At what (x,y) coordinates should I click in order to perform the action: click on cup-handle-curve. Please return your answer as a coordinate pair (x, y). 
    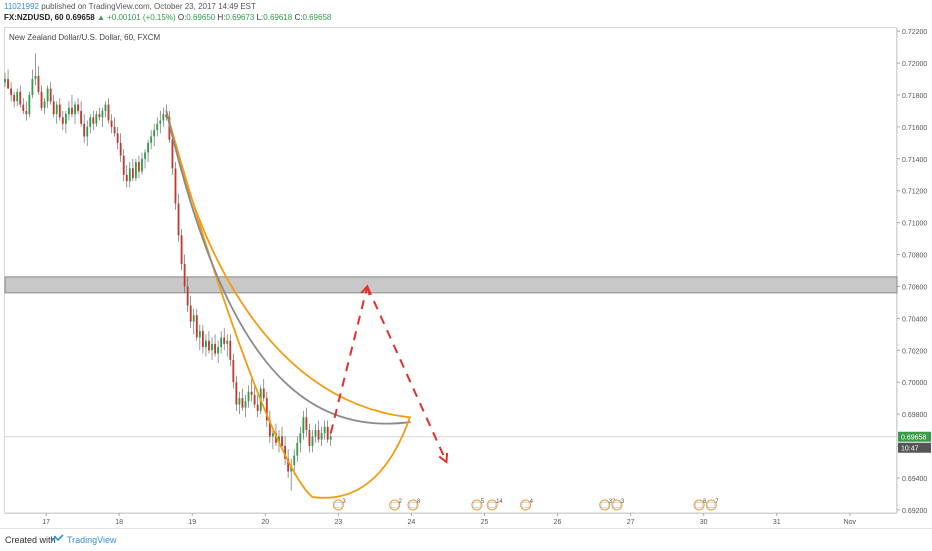
    Looking at the image, I should click on (361, 457).